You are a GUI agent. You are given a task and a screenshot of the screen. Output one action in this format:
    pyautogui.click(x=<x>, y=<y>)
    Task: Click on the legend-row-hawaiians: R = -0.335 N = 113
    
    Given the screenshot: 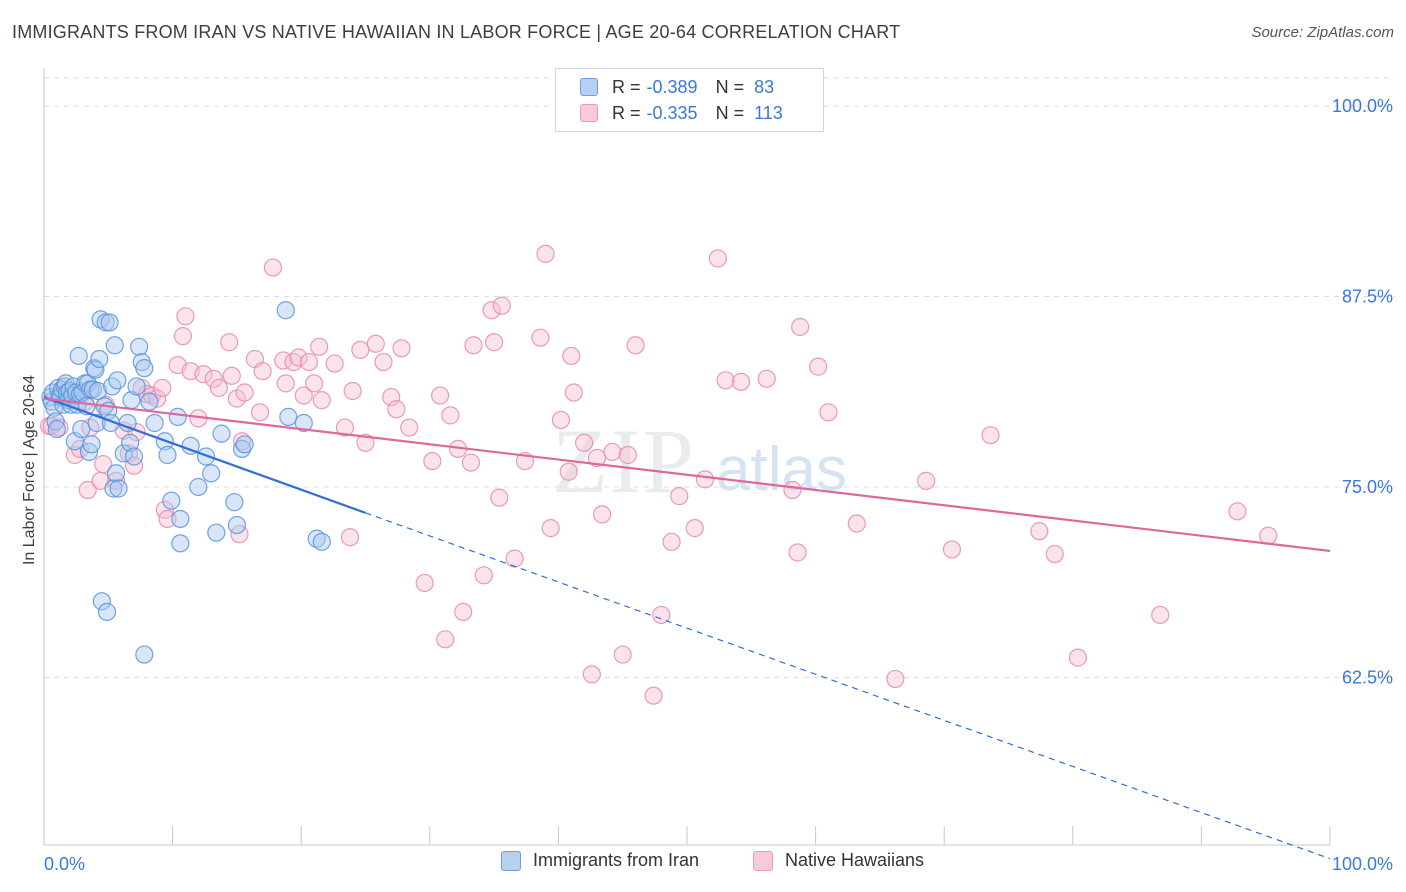 What is the action you would take?
    pyautogui.click(x=681, y=113)
    